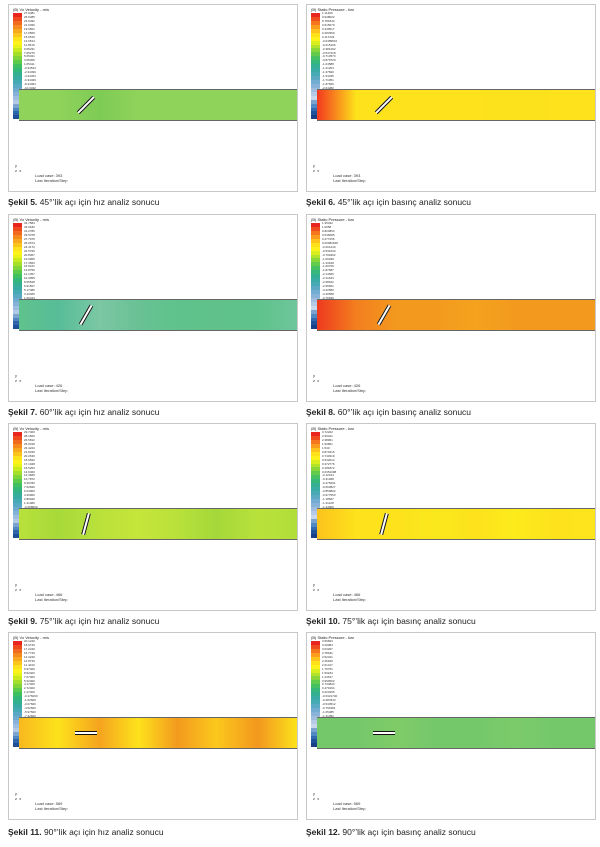 The width and height of the screenshot is (600, 847). What do you see at coordinates (327, 644) in the screenshot?
I see `scale-tick-label: 3.29084` at bounding box center [327, 644].